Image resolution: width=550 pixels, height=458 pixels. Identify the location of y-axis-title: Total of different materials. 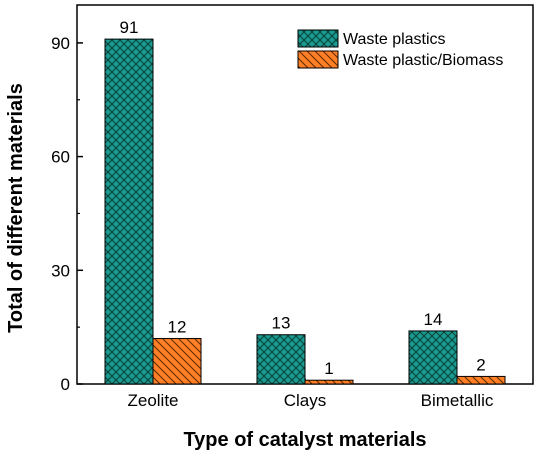
(16, 208).